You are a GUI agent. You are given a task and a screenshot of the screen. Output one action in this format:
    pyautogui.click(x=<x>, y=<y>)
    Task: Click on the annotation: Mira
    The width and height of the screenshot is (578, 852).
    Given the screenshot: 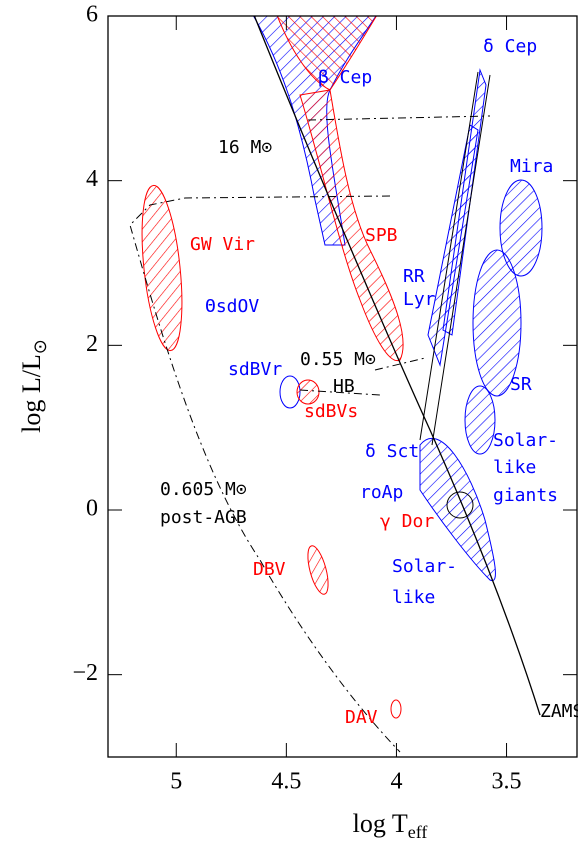 What is the action you would take?
    pyautogui.click(x=531, y=166)
    